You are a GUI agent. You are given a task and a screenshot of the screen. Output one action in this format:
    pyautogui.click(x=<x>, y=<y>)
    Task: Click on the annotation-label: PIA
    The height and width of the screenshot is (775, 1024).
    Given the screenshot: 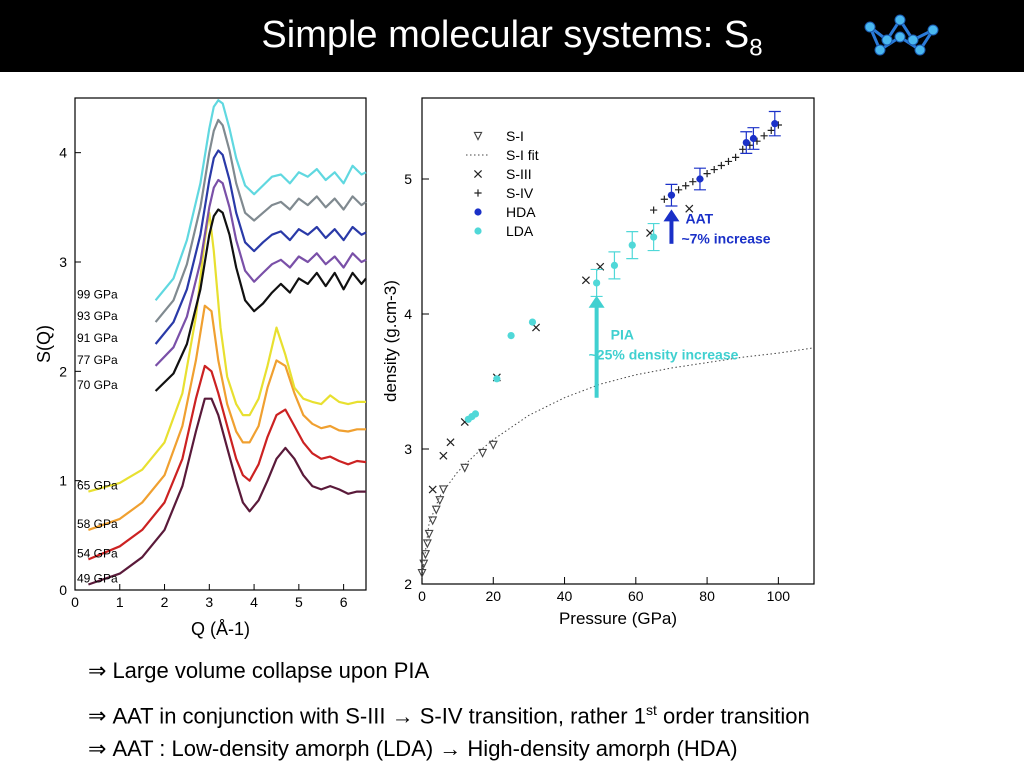 What is the action you would take?
    pyautogui.click(x=622, y=335)
    